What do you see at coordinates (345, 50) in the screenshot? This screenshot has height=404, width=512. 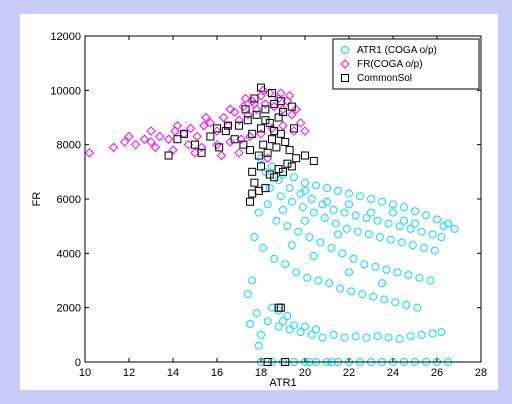 I see `legend-marker-circle` at bounding box center [345, 50].